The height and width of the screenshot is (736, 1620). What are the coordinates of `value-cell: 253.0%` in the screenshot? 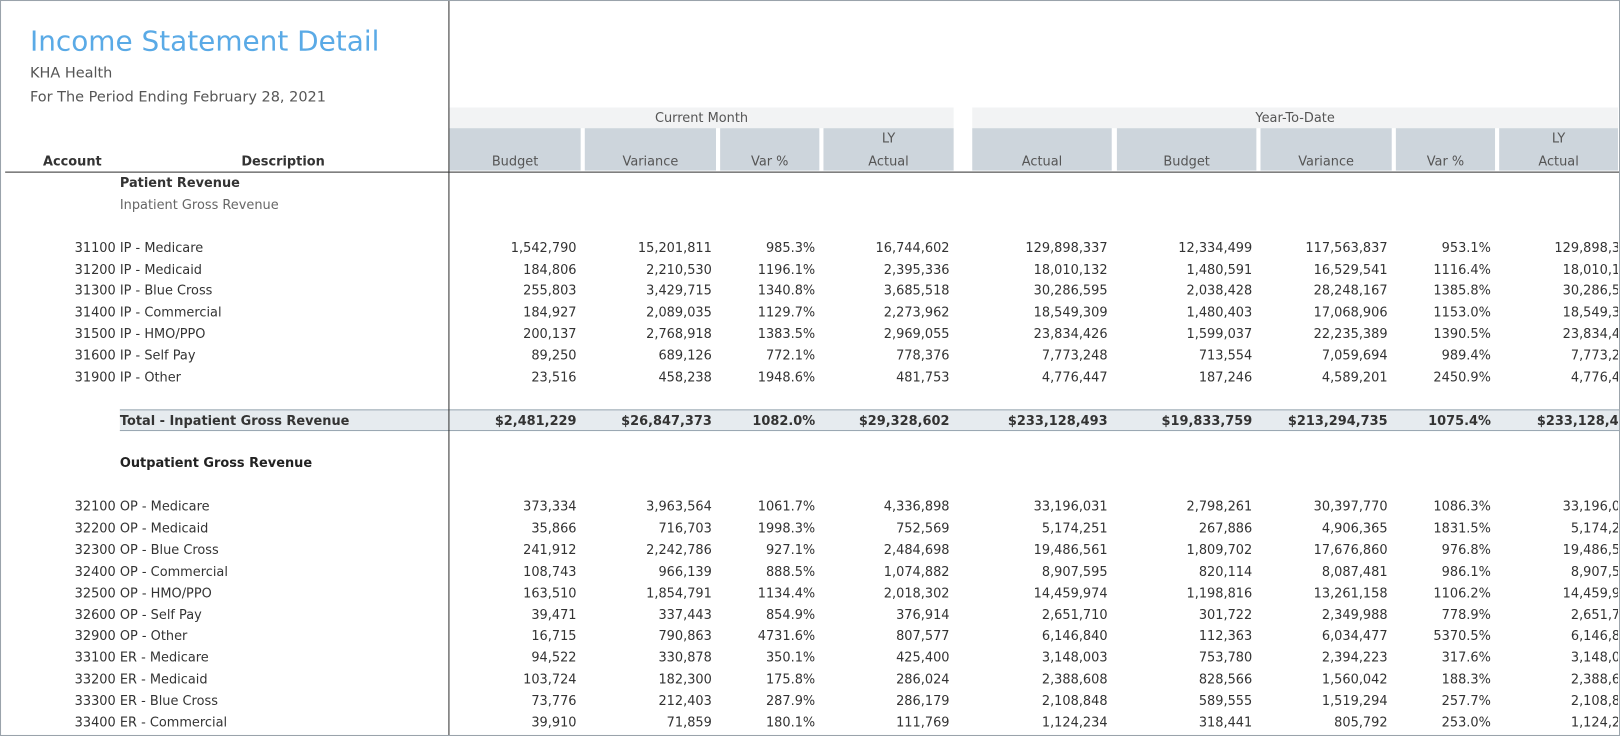 It's located at (1466, 722).